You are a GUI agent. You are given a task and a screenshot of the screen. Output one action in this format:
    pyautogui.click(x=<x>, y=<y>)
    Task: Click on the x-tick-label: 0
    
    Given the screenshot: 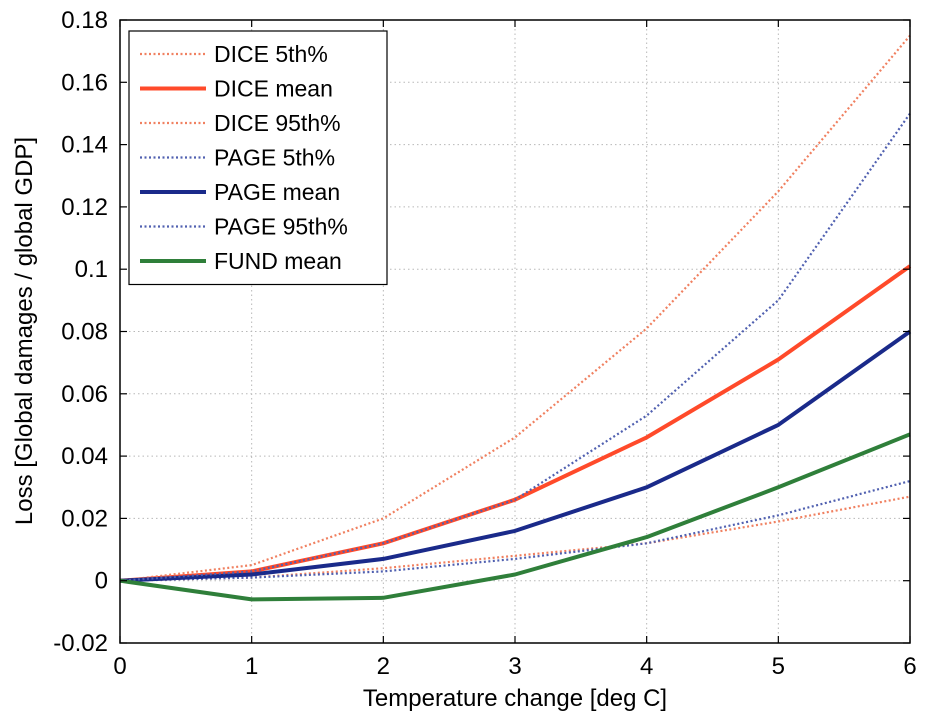 What is the action you would take?
    pyautogui.click(x=119, y=666)
    